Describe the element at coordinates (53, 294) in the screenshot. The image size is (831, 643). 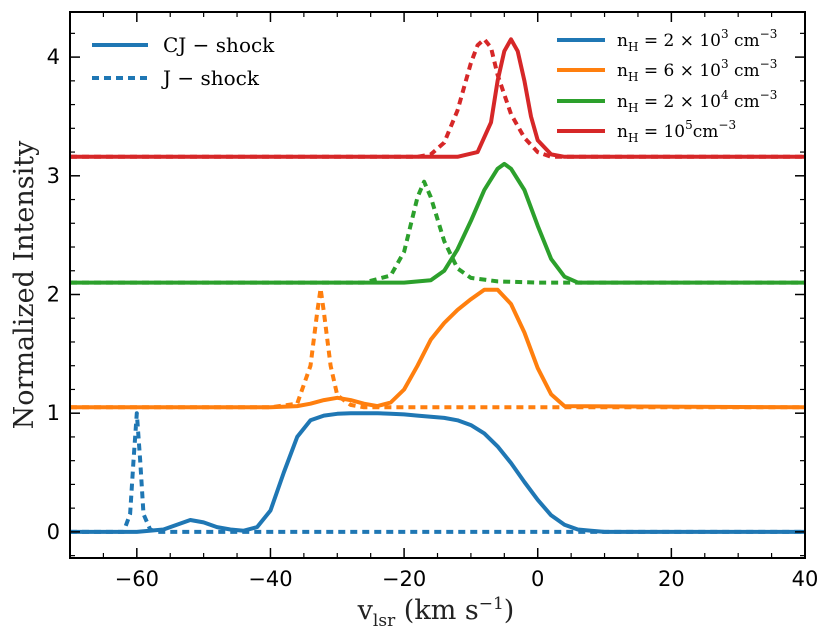
I see `y-tick-label: 2` at that location.